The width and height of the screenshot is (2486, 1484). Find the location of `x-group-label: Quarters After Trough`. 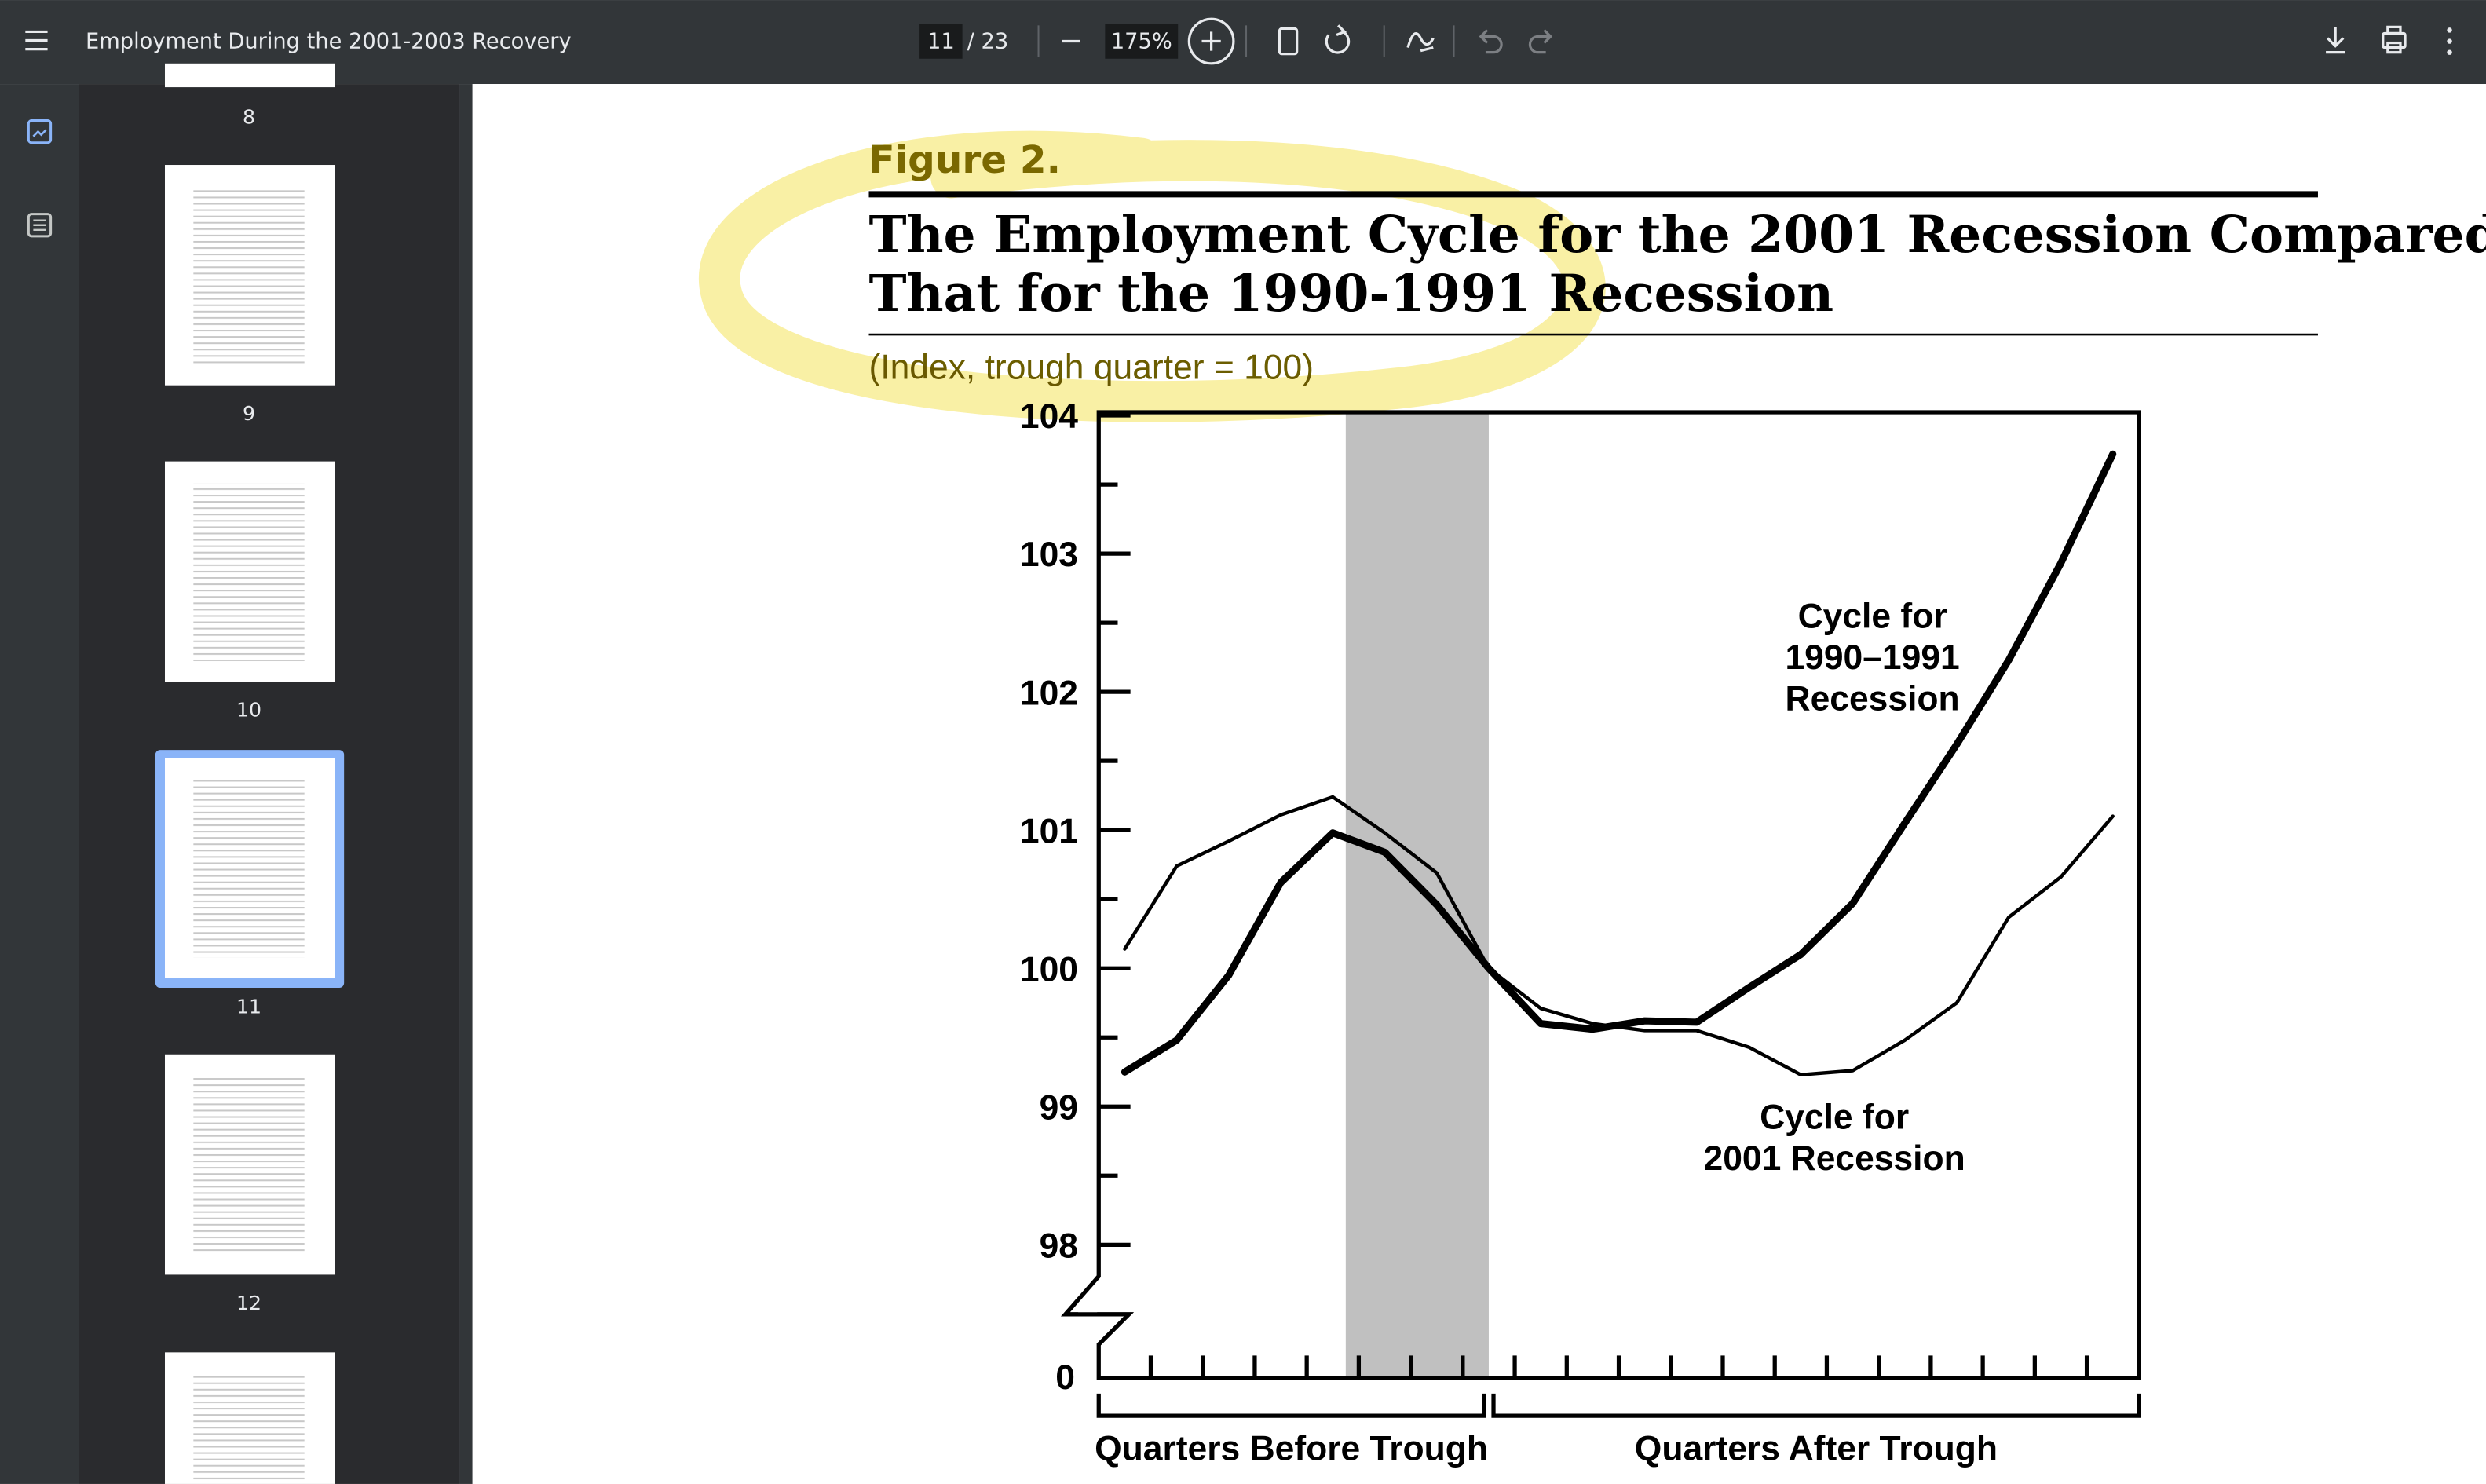

x-group-label: Quarters After Trough is located at coordinates (1816, 1449).